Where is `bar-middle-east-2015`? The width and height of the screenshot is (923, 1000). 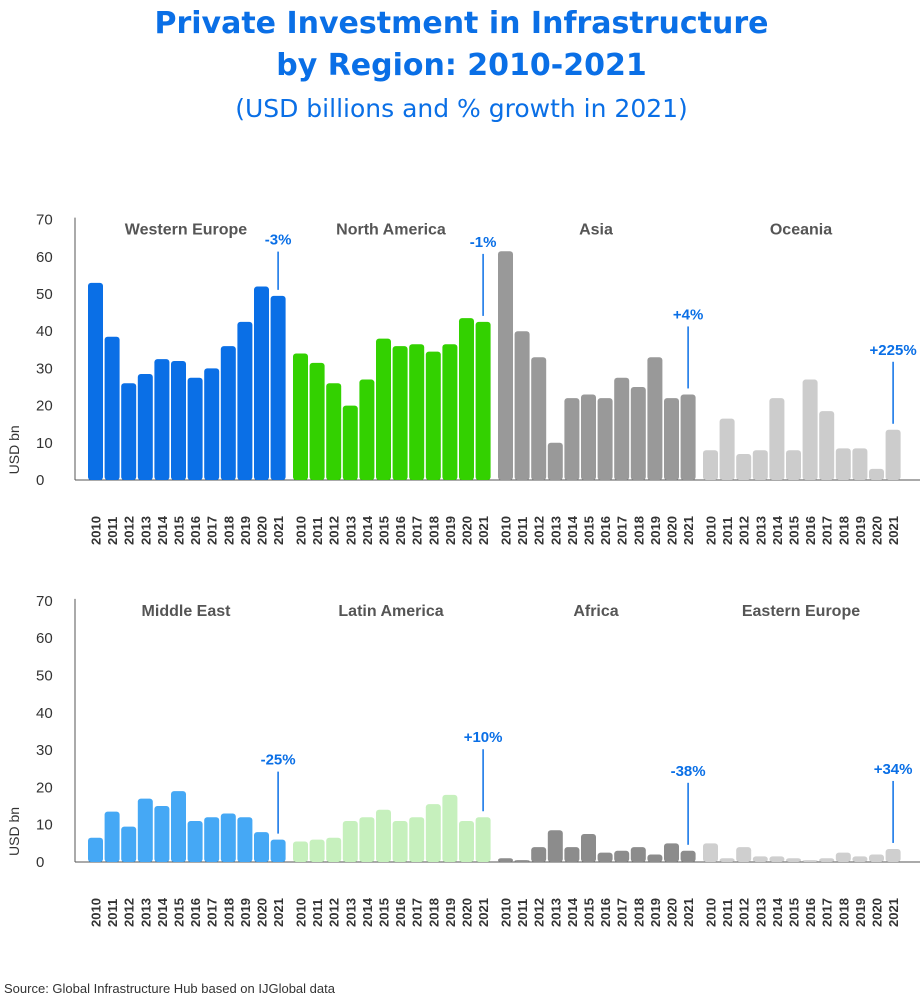
bar-middle-east-2015 is located at coordinates (178, 826).